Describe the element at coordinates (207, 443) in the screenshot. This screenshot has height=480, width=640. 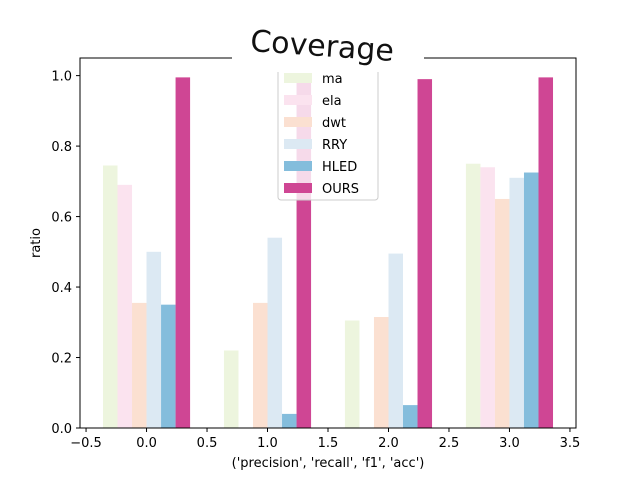
I see `x-tick-label: 0.5` at that location.